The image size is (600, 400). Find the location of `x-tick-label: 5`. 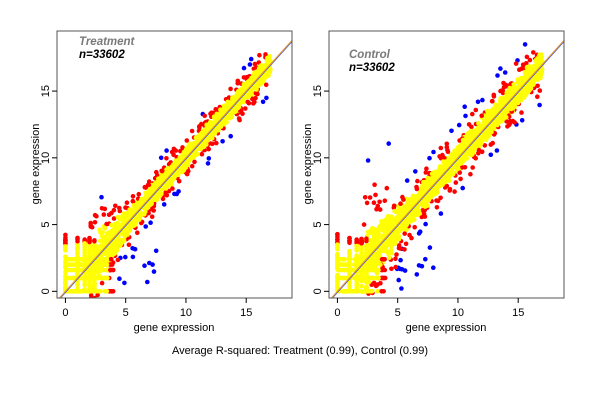

x-tick-label: 5 is located at coordinates (126, 313).